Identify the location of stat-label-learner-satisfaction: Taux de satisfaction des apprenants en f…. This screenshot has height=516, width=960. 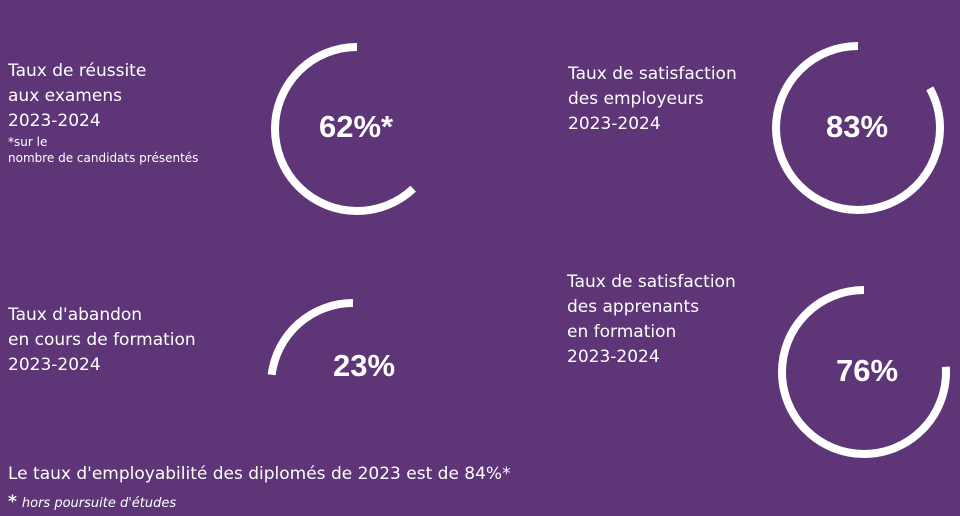
(651, 320).